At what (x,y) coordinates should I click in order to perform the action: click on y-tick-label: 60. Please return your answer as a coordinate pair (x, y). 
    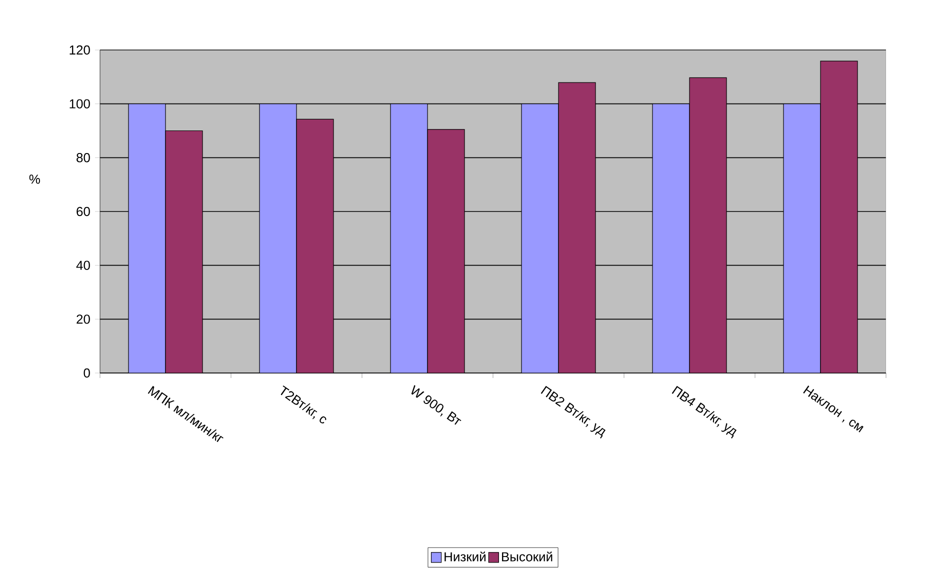
    Looking at the image, I should click on (83, 211).